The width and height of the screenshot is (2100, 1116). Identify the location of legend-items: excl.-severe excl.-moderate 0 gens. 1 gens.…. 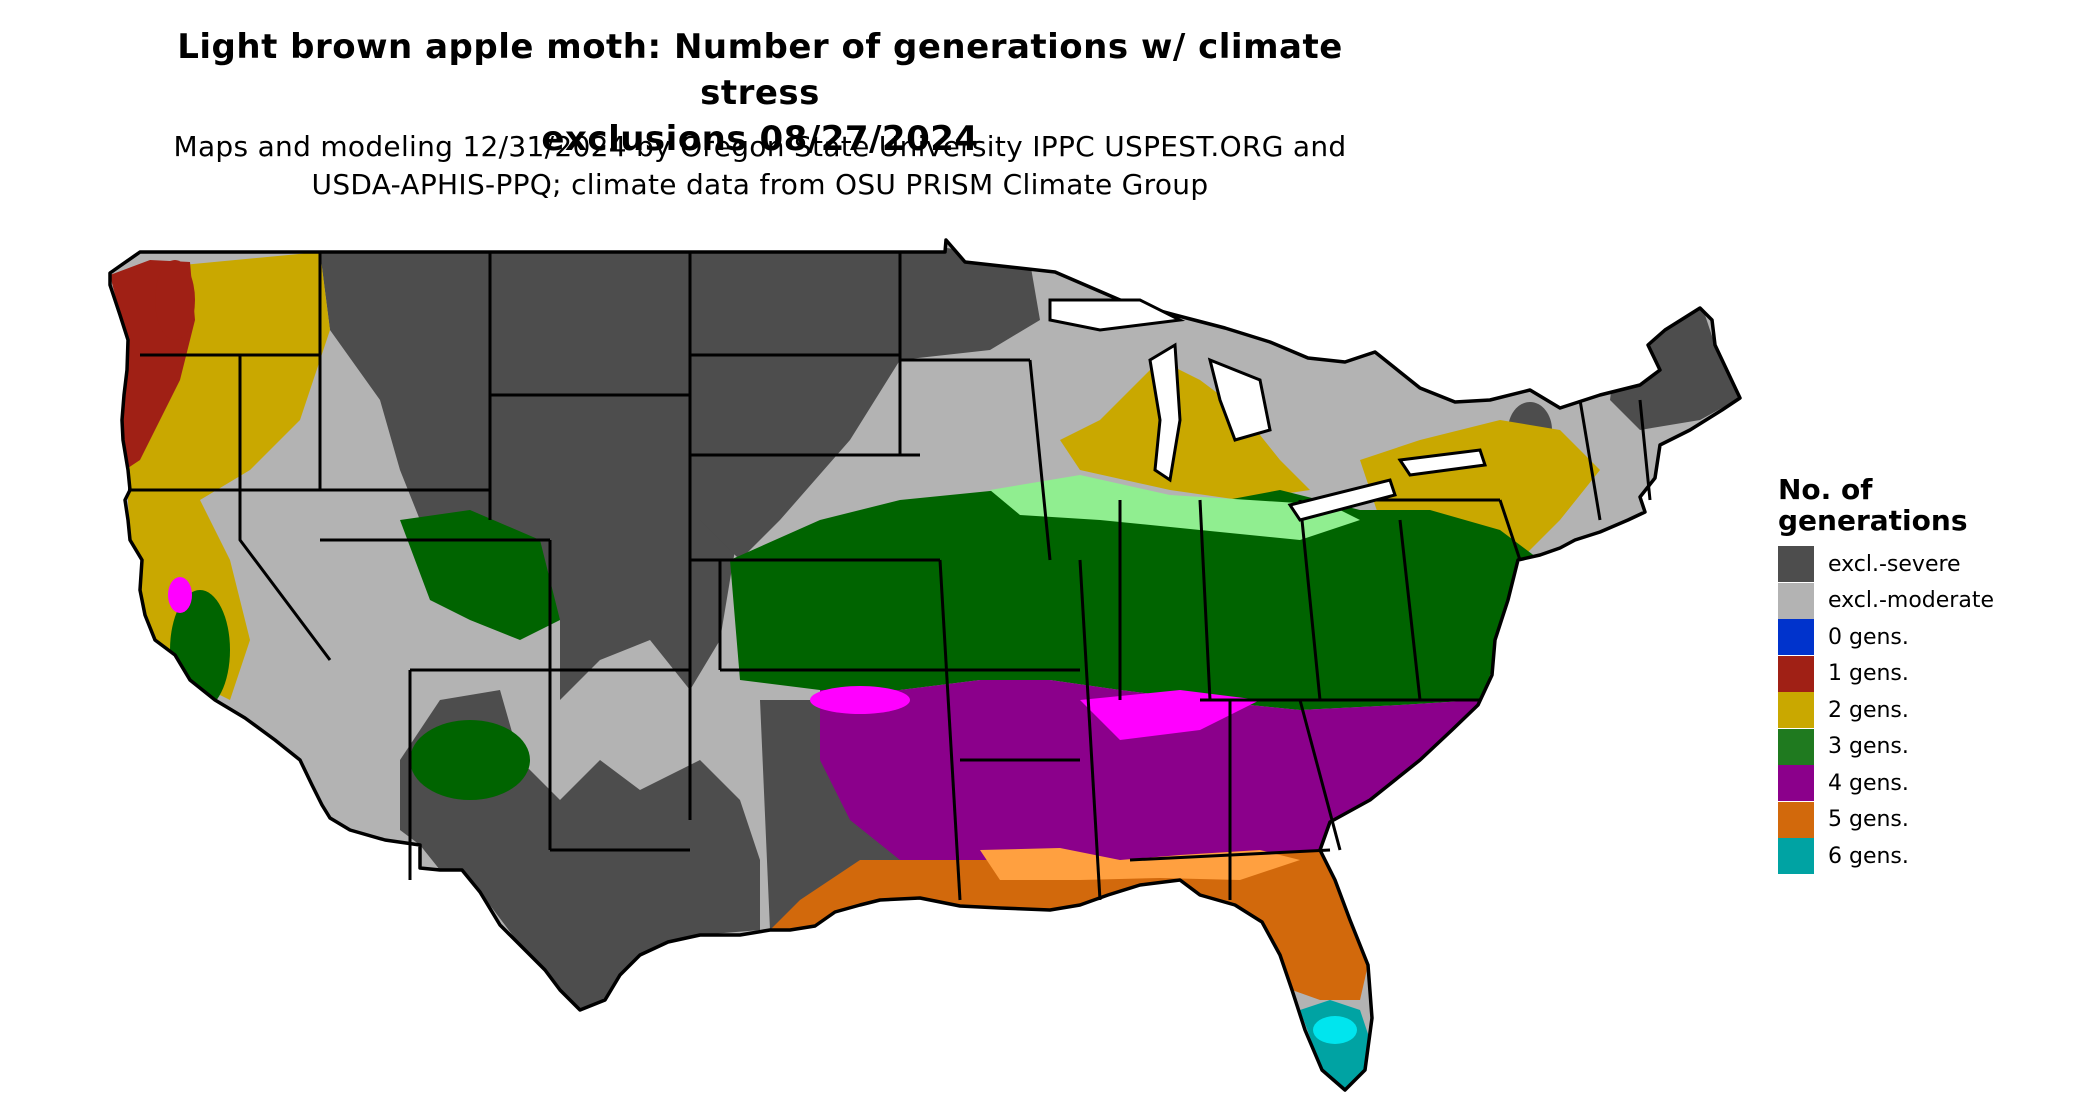
(1886, 710).